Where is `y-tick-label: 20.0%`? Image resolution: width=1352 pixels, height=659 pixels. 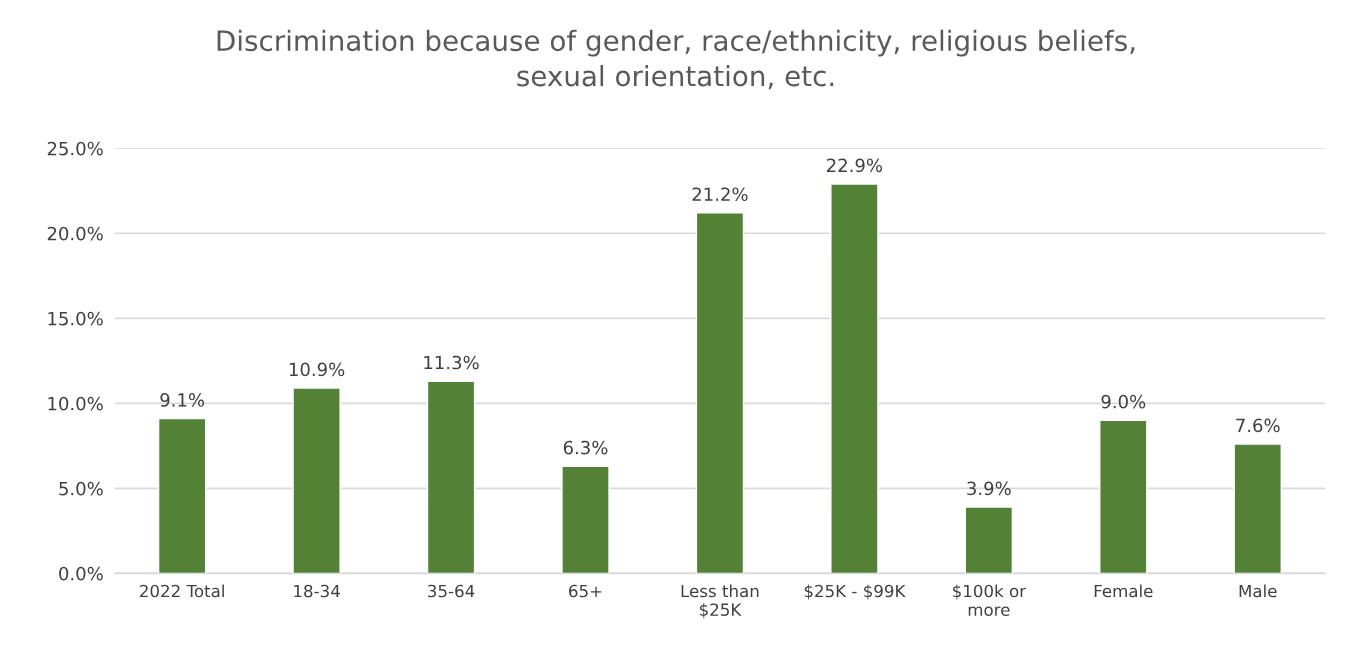
y-tick-label: 20.0% is located at coordinates (75, 233).